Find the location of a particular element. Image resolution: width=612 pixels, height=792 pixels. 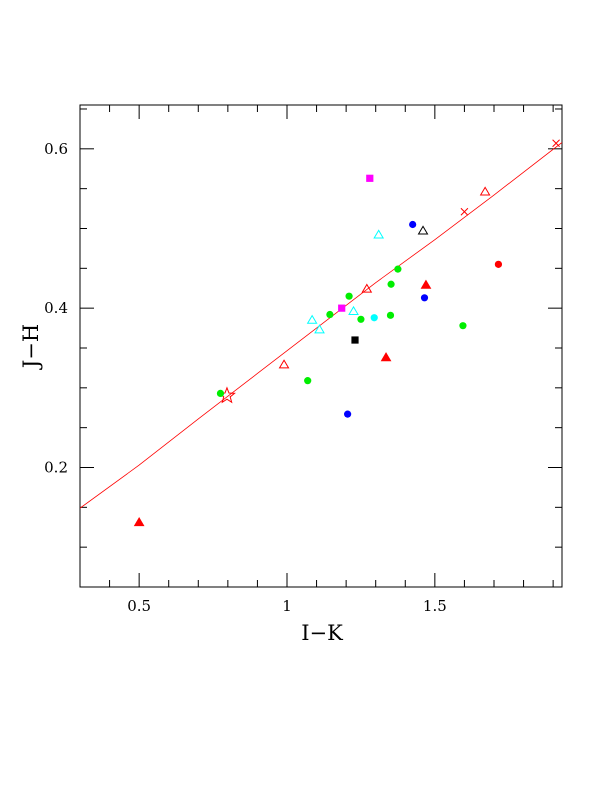

y-tick-label: 0.4 is located at coordinates (56, 308).